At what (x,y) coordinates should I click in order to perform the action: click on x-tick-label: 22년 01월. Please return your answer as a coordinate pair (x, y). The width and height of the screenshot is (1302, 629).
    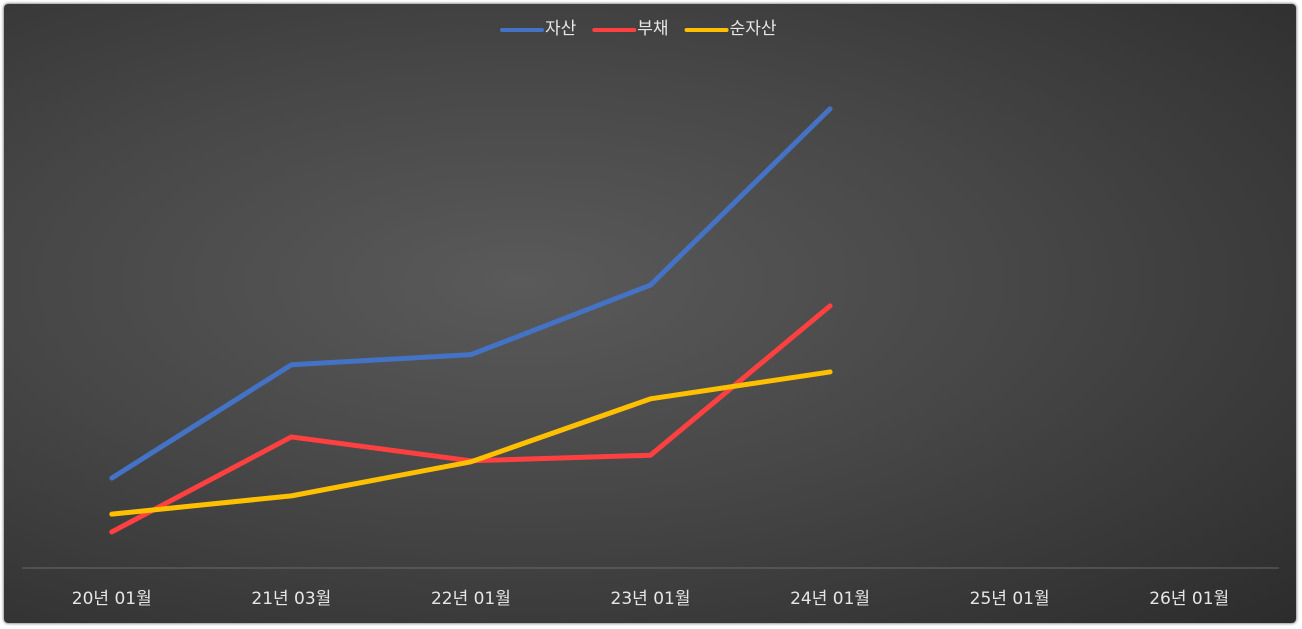
    Looking at the image, I should click on (471, 599).